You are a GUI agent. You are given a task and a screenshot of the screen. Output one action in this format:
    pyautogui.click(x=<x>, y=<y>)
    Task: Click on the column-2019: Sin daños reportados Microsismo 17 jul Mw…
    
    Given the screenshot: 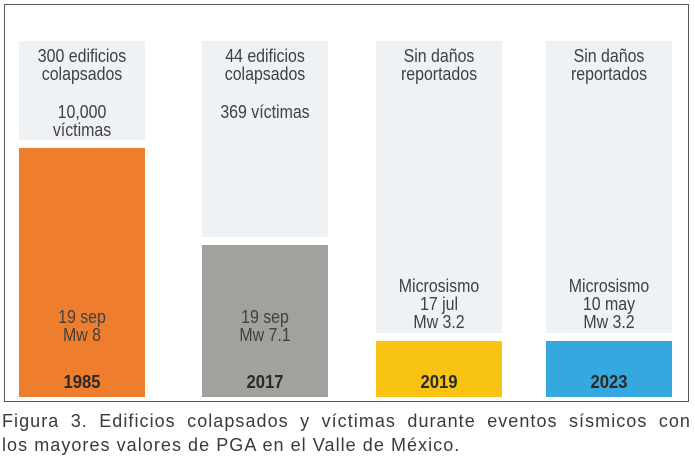 What is the action you would take?
    pyautogui.click(x=439, y=219)
    